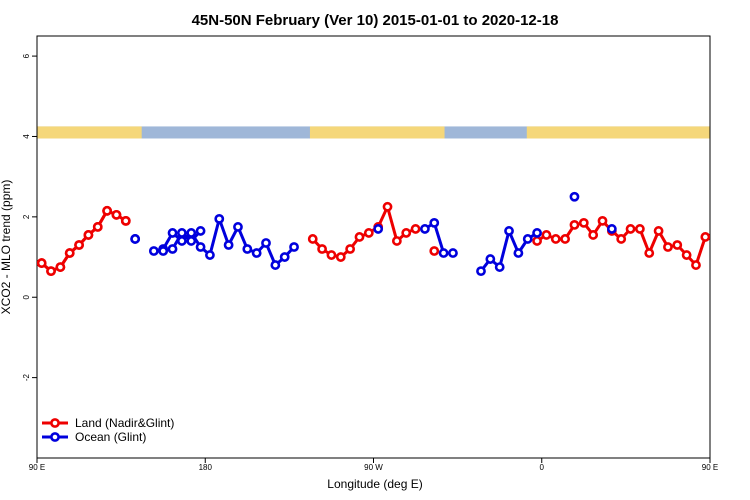  Describe the element at coordinates (26, 136) in the screenshot. I see `y-tick-label: 4` at that location.